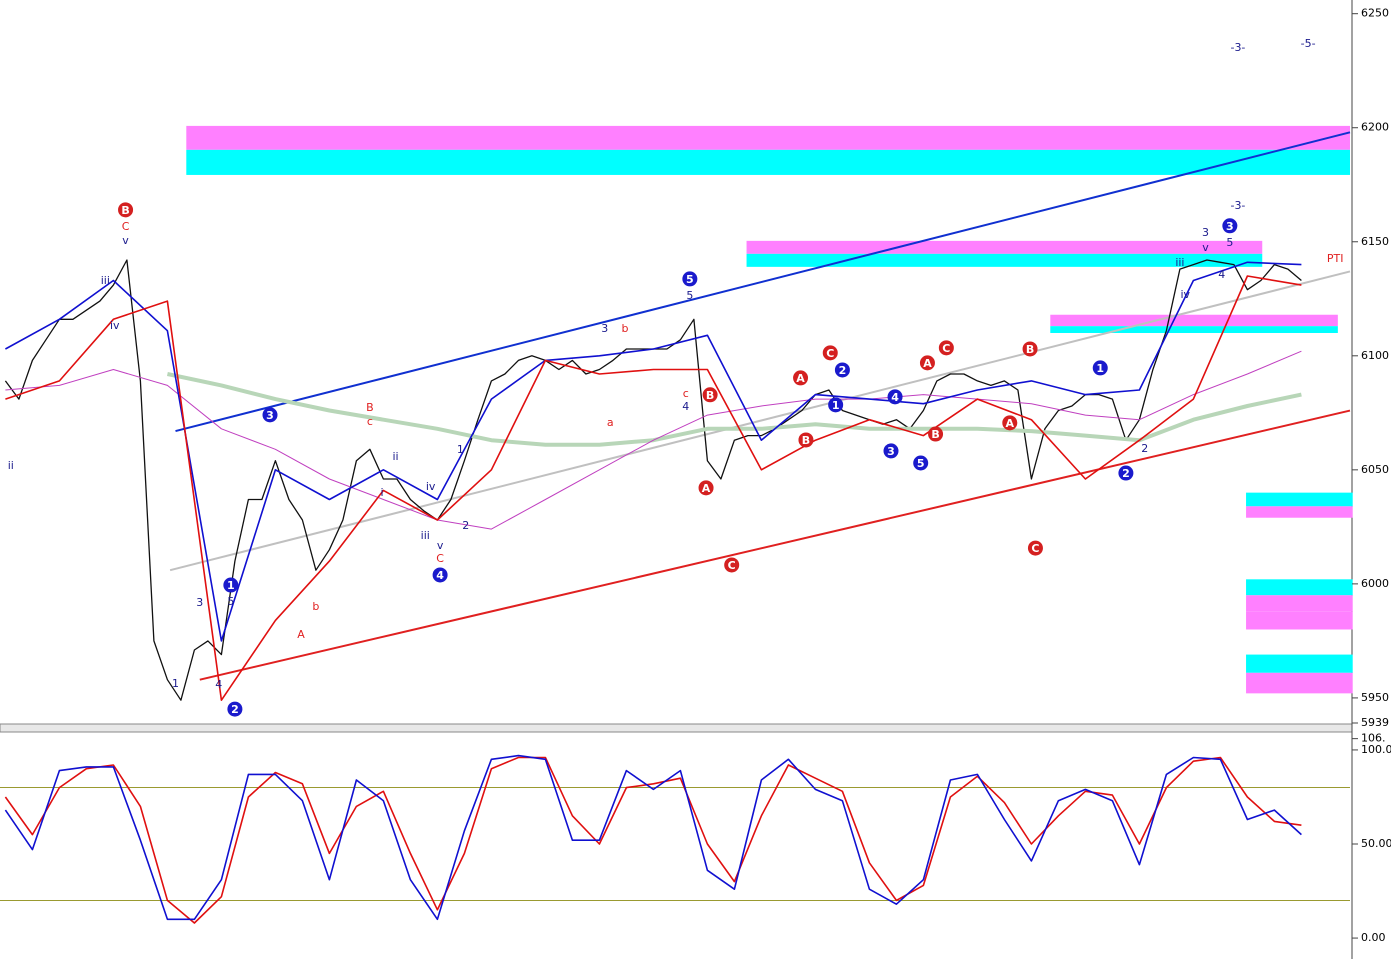 This screenshot has height=959, width=1391. What do you see at coordinates (1308, 43) in the screenshot?
I see `wave-label: -5-` at bounding box center [1308, 43].